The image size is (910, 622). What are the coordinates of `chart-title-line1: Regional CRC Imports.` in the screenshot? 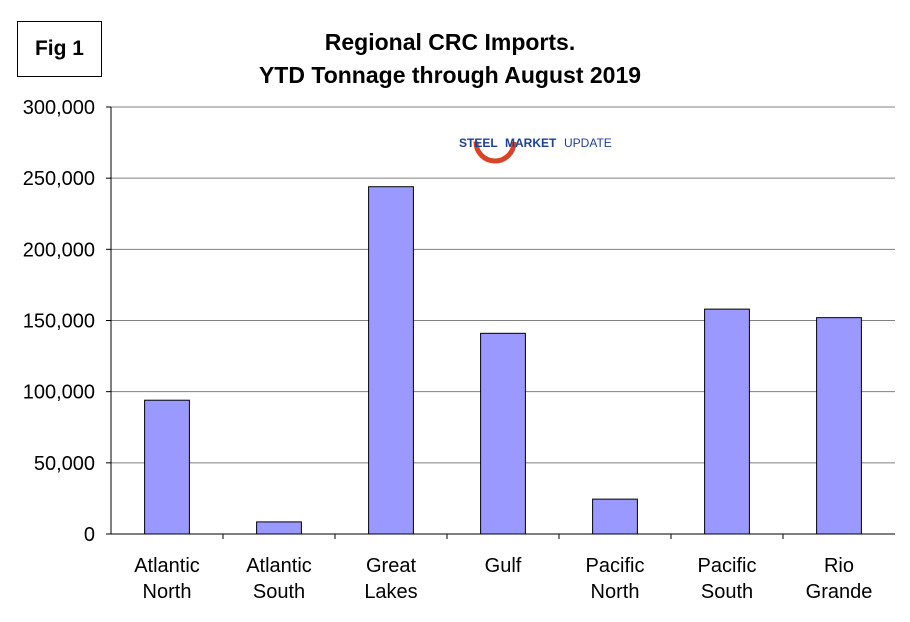 It's located at (450, 42).